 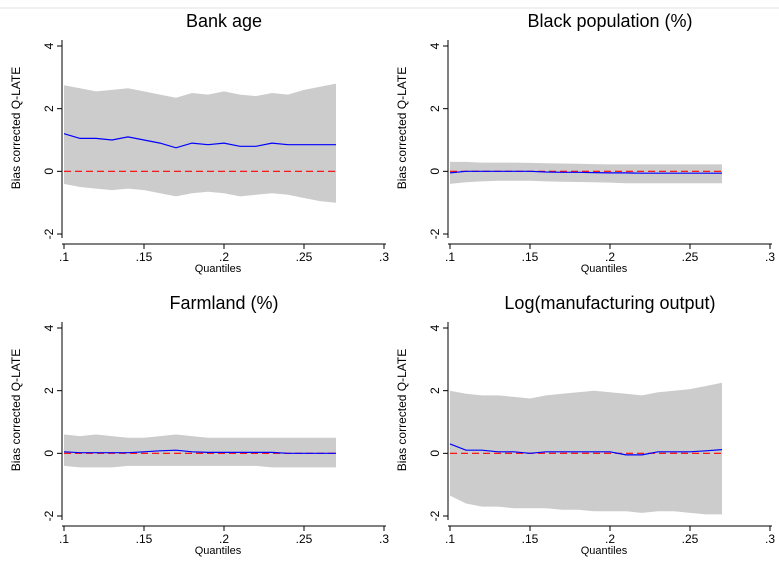 What do you see at coordinates (609, 21) in the screenshot?
I see `chart-title: Black population (%)` at bounding box center [609, 21].